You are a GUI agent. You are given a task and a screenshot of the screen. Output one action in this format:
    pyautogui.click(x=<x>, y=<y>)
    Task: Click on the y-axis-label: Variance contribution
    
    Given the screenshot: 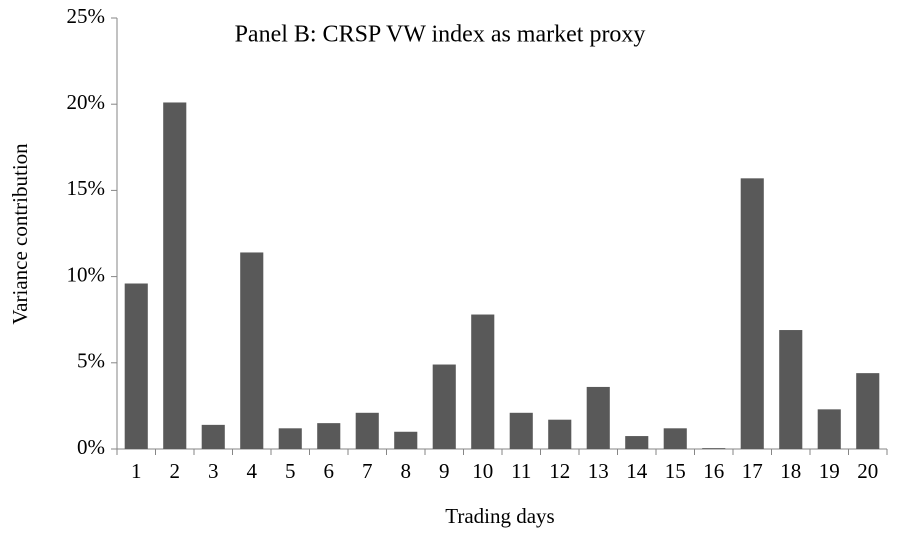 What is the action you would take?
    pyautogui.click(x=20, y=234)
    